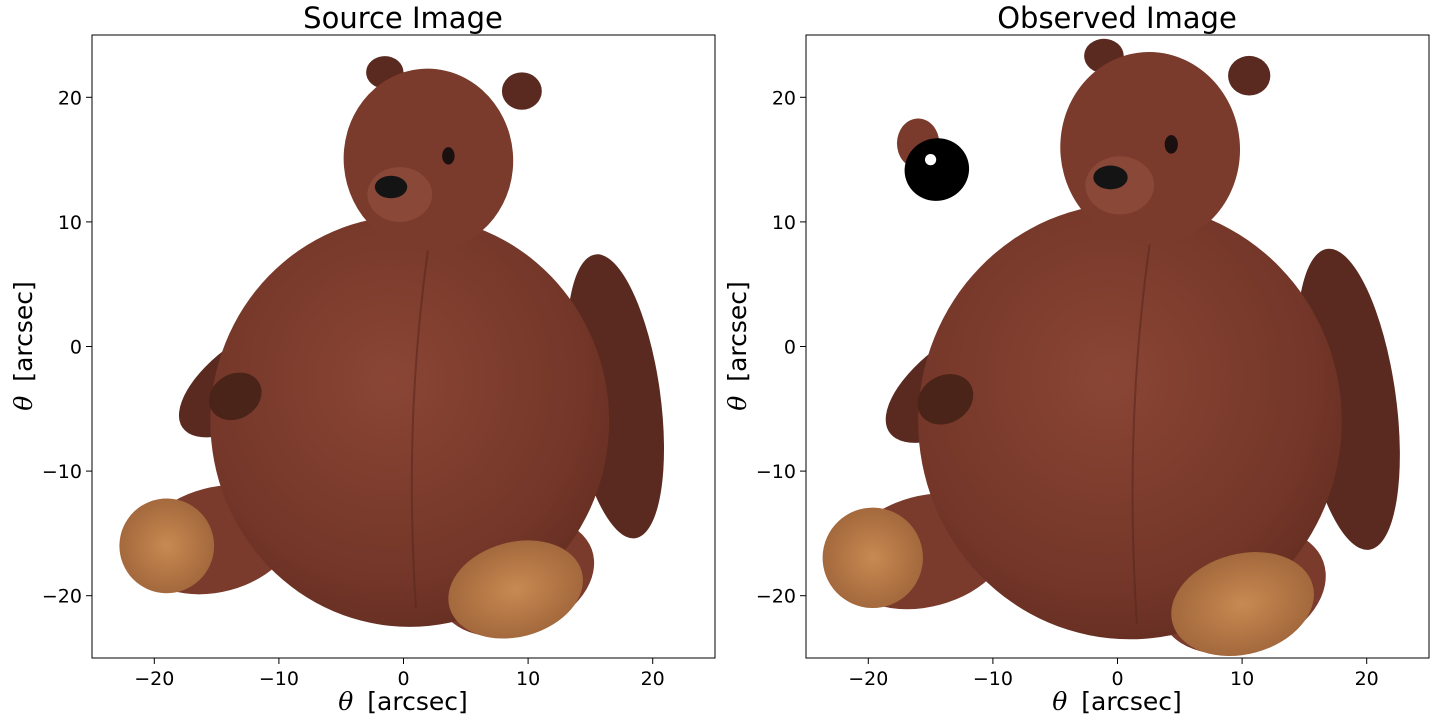 The width and height of the screenshot is (1440, 720). Describe the element at coordinates (937, 169) in the screenshot. I see `mask-blob` at that location.